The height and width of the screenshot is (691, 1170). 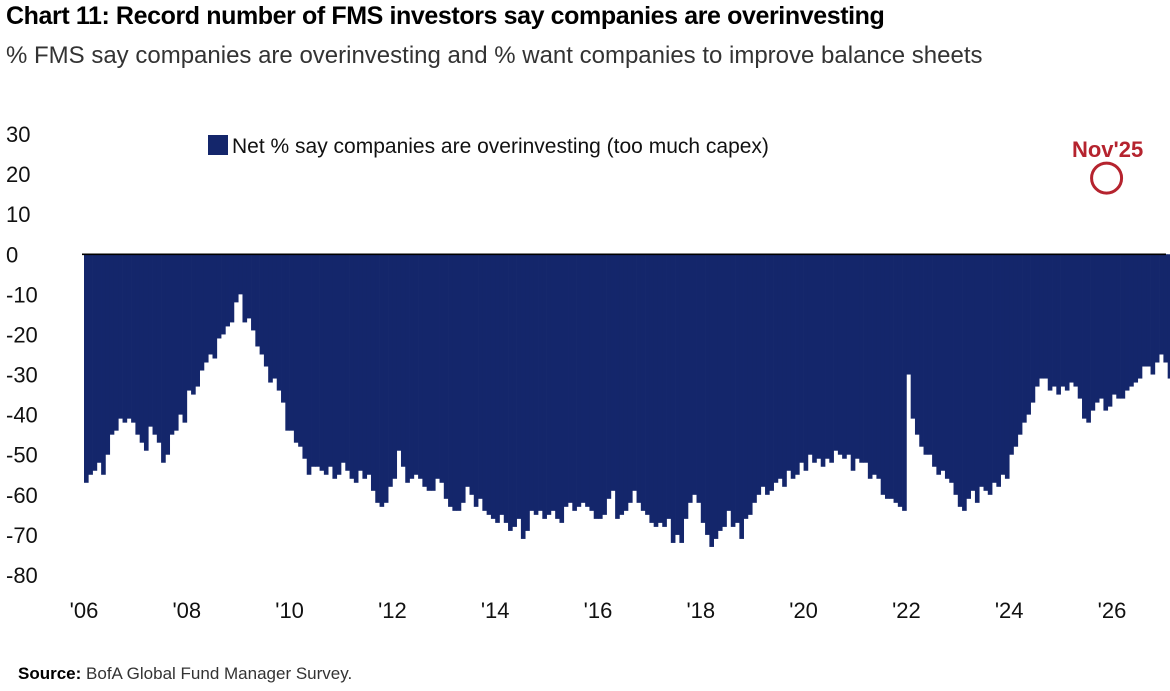 I want to click on legend-swatch, so click(x=218, y=145).